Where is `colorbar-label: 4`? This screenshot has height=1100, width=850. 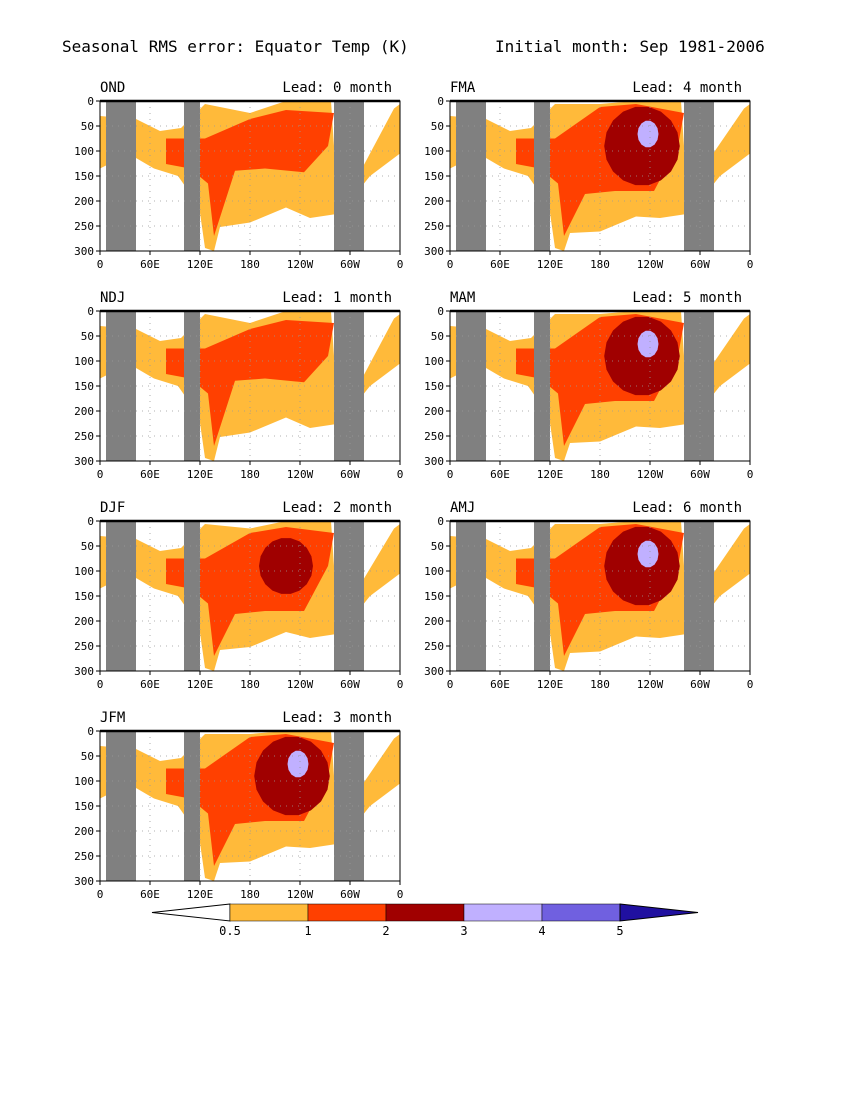
colorbar-label: 4 is located at coordinates (541, 931).